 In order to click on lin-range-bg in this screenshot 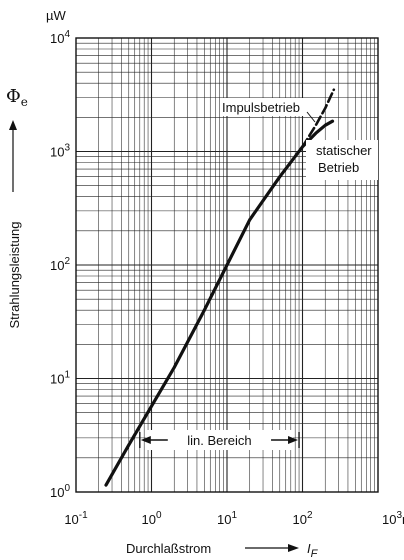, I will do `click(219, 440)`.